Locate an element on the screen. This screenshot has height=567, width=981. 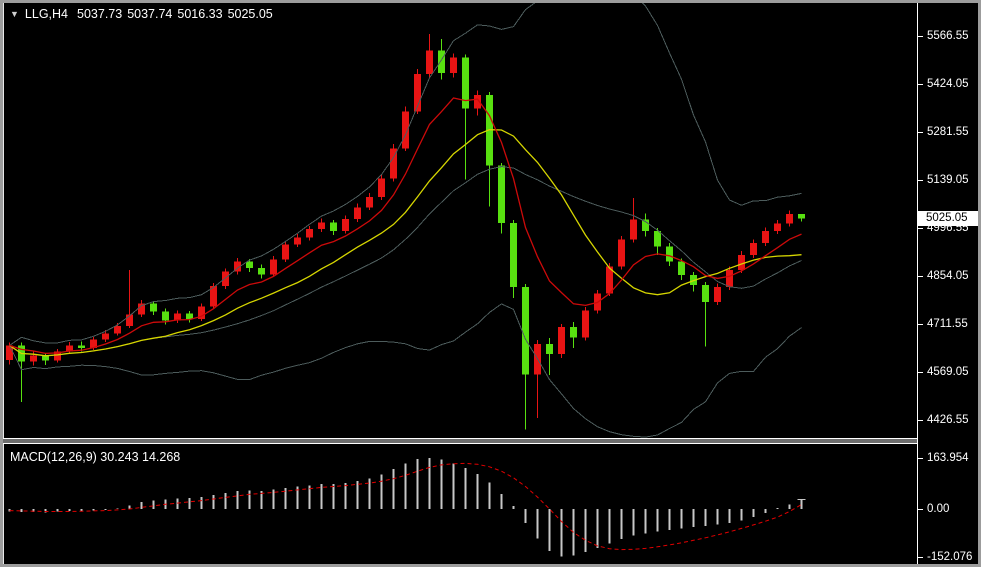
panel-divider is located at coordinates (460, 441).